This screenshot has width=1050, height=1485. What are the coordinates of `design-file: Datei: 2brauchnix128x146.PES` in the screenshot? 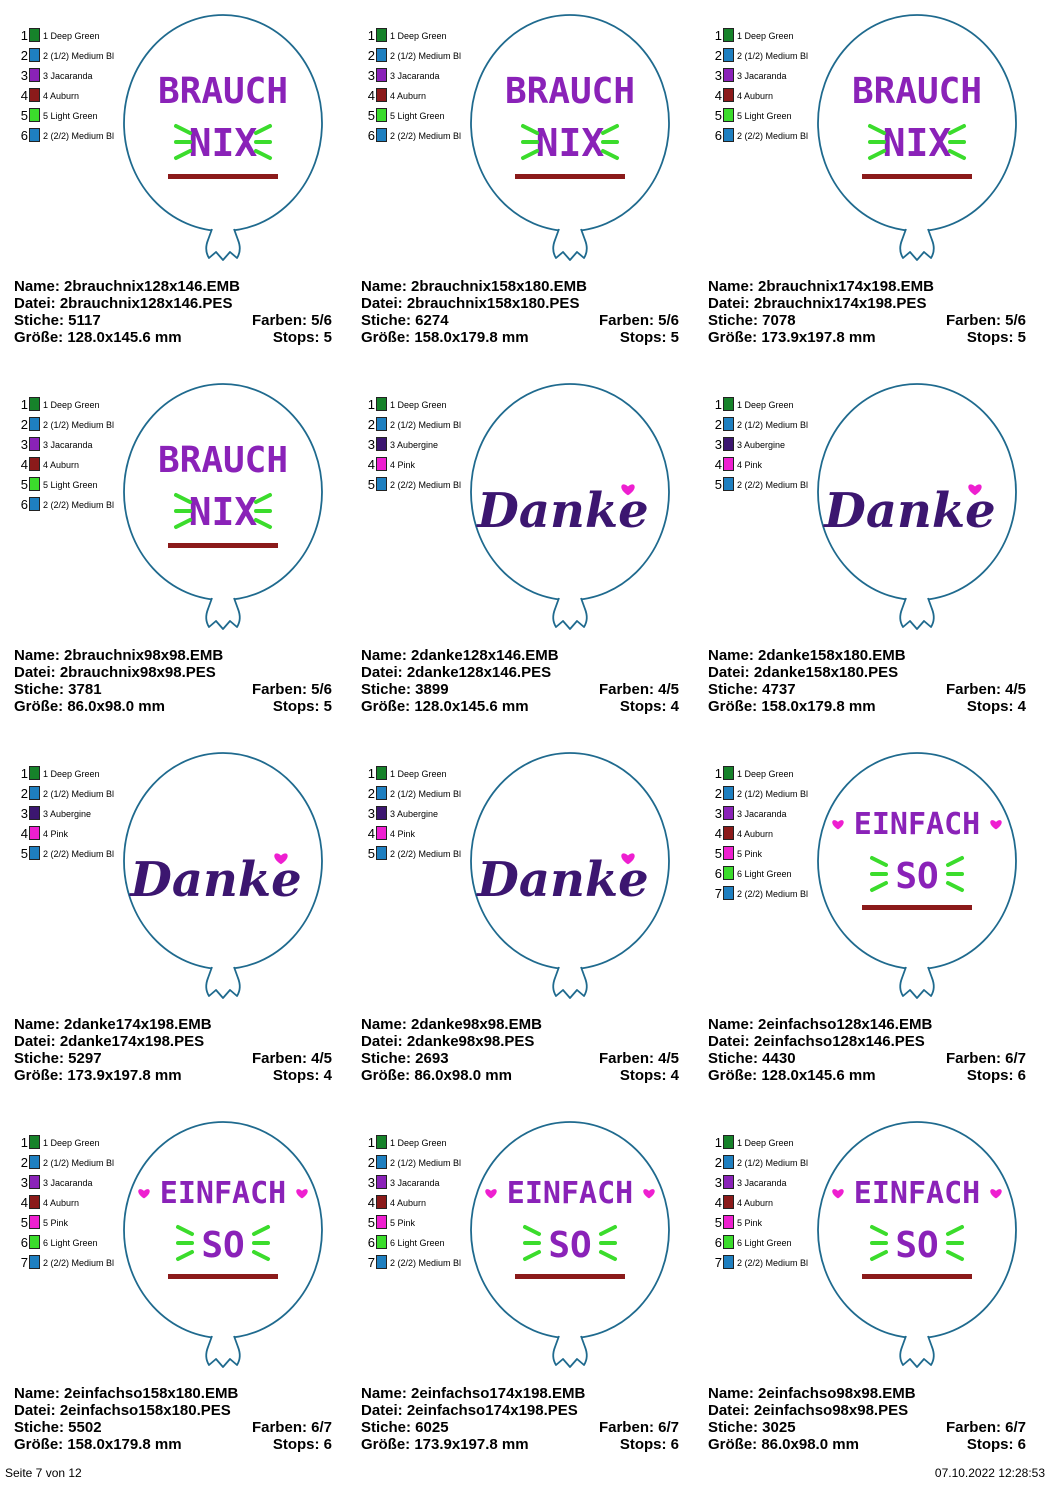 It's located at (123, 303).